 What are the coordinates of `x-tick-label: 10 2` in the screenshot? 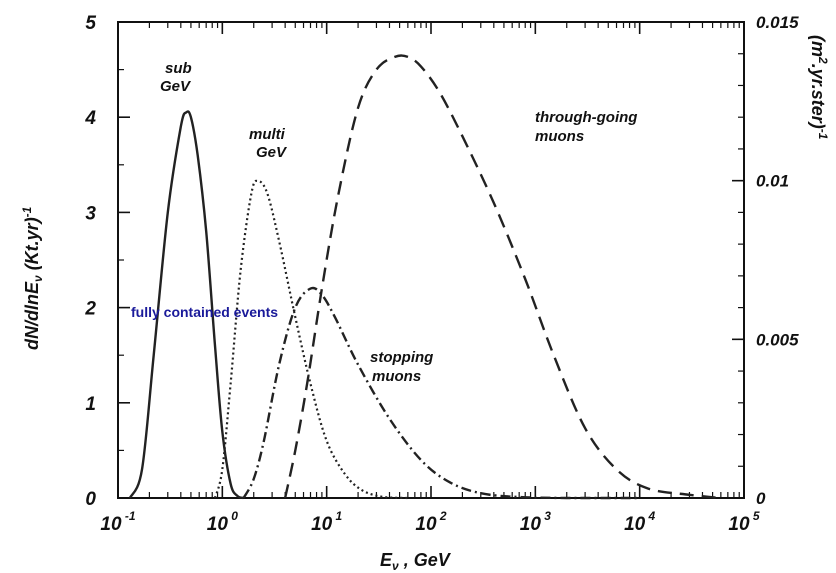 It's located at (430, 522).